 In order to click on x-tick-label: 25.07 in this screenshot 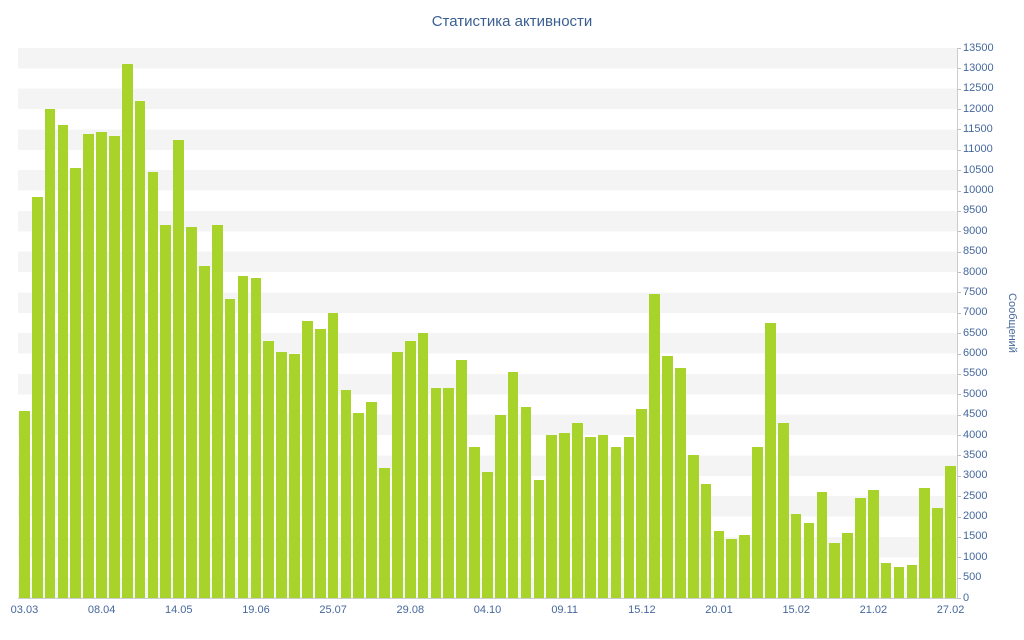, I will do `click(333, 610)`.